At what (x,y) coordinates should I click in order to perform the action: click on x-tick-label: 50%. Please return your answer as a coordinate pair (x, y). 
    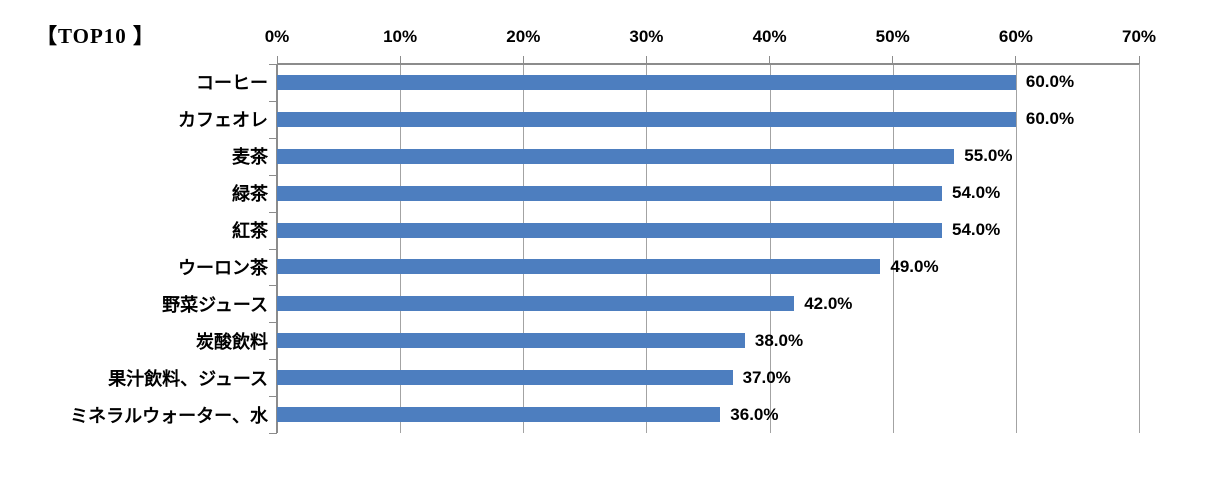
    Looking at the image, I should click on (892, 36).